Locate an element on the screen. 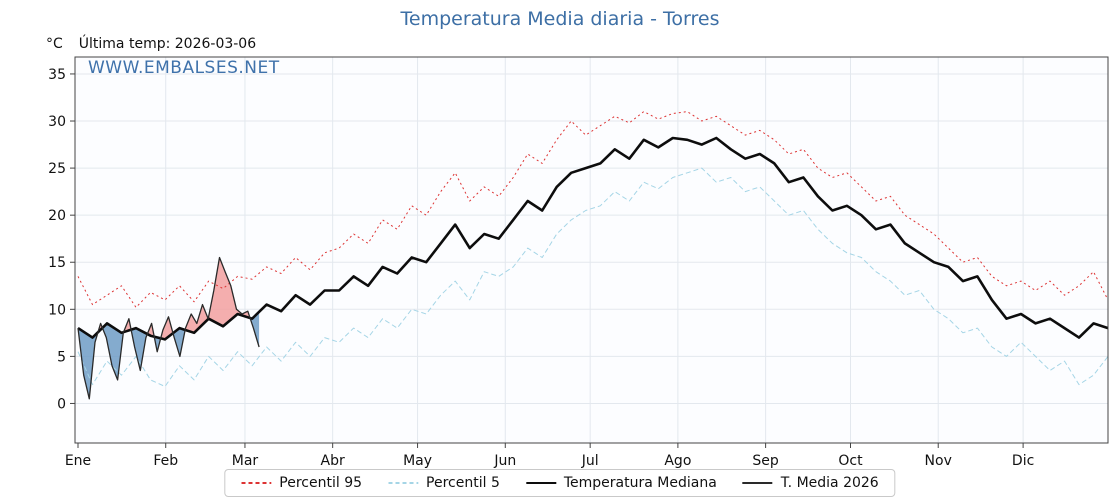 This screenshot has height=500, width=1120. svg-text: Jun is located at coordinates (504, 461).